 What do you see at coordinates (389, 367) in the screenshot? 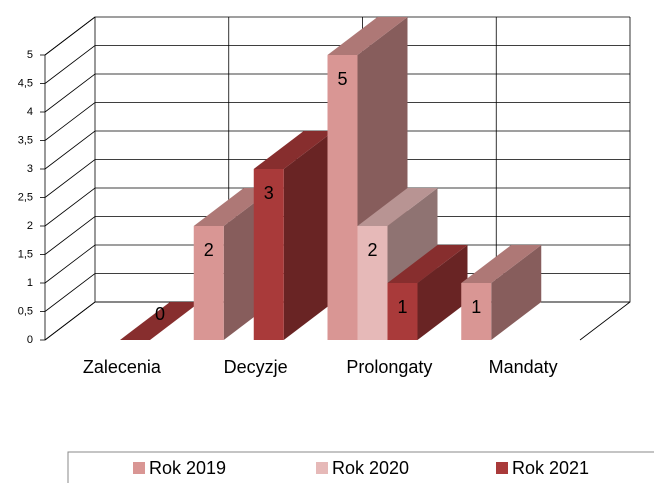
I see `x-tick-label: Prolongaty` at bounding box center [389, 367].